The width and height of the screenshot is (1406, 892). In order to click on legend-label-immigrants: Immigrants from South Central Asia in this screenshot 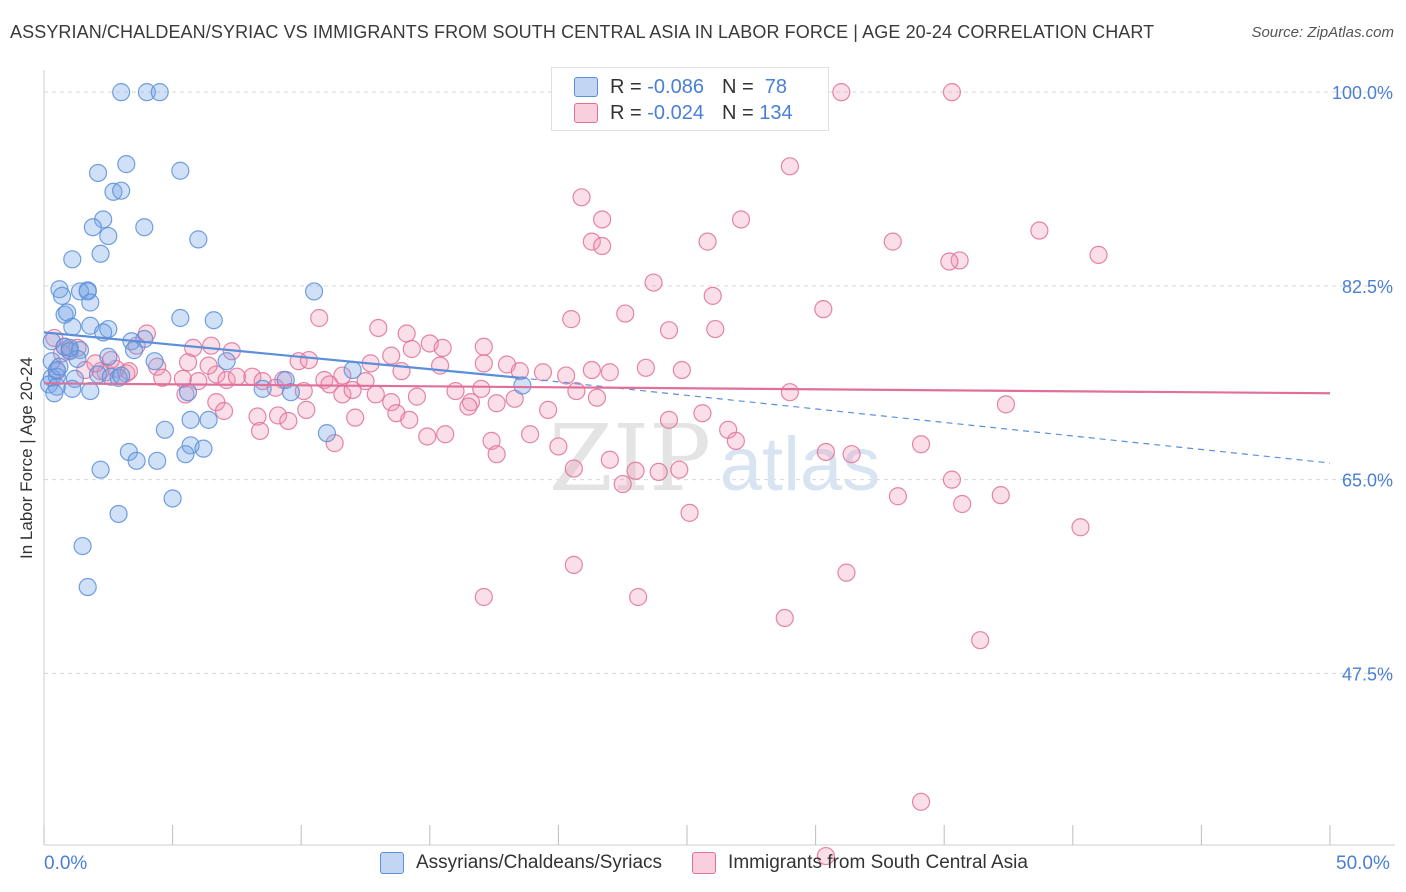, I will do `click(878, 862)`.